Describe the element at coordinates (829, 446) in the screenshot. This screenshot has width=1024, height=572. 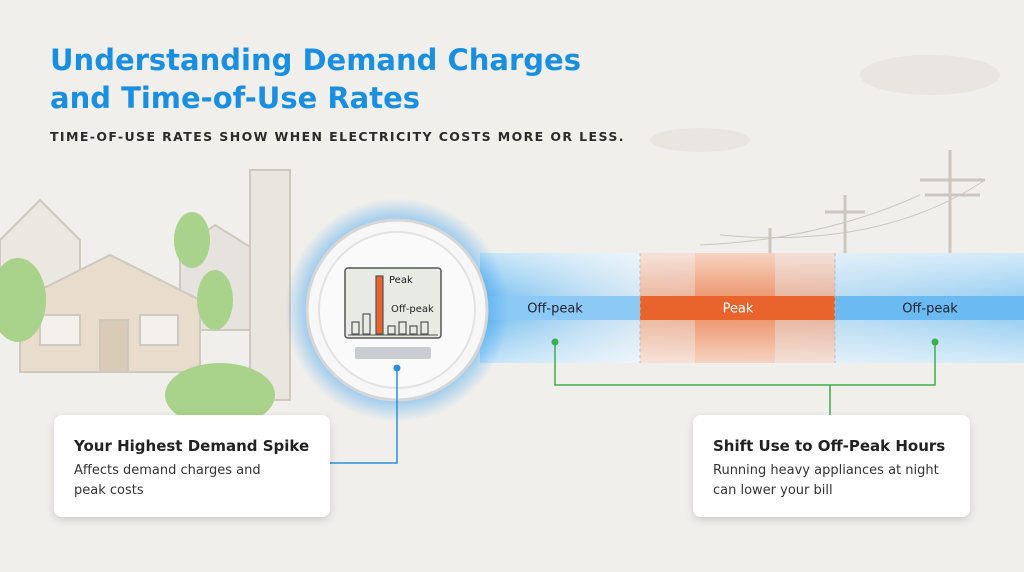
I see `card-title: Shift Use to Off-Peak Hours` at that location.